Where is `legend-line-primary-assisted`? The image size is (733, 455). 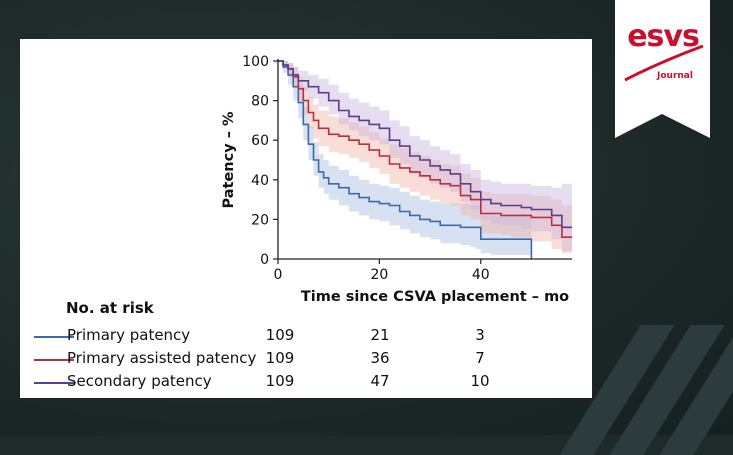
legend-line-primary-assisted is located at coordinates (54, 360).